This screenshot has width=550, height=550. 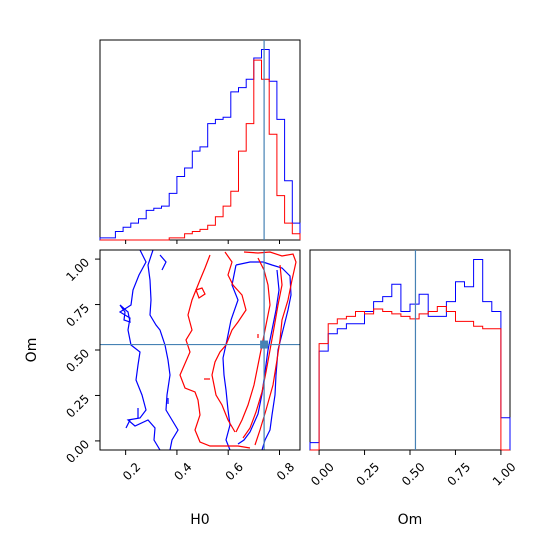 I want to click on om-hist-frame, so click(x=410, y=350).